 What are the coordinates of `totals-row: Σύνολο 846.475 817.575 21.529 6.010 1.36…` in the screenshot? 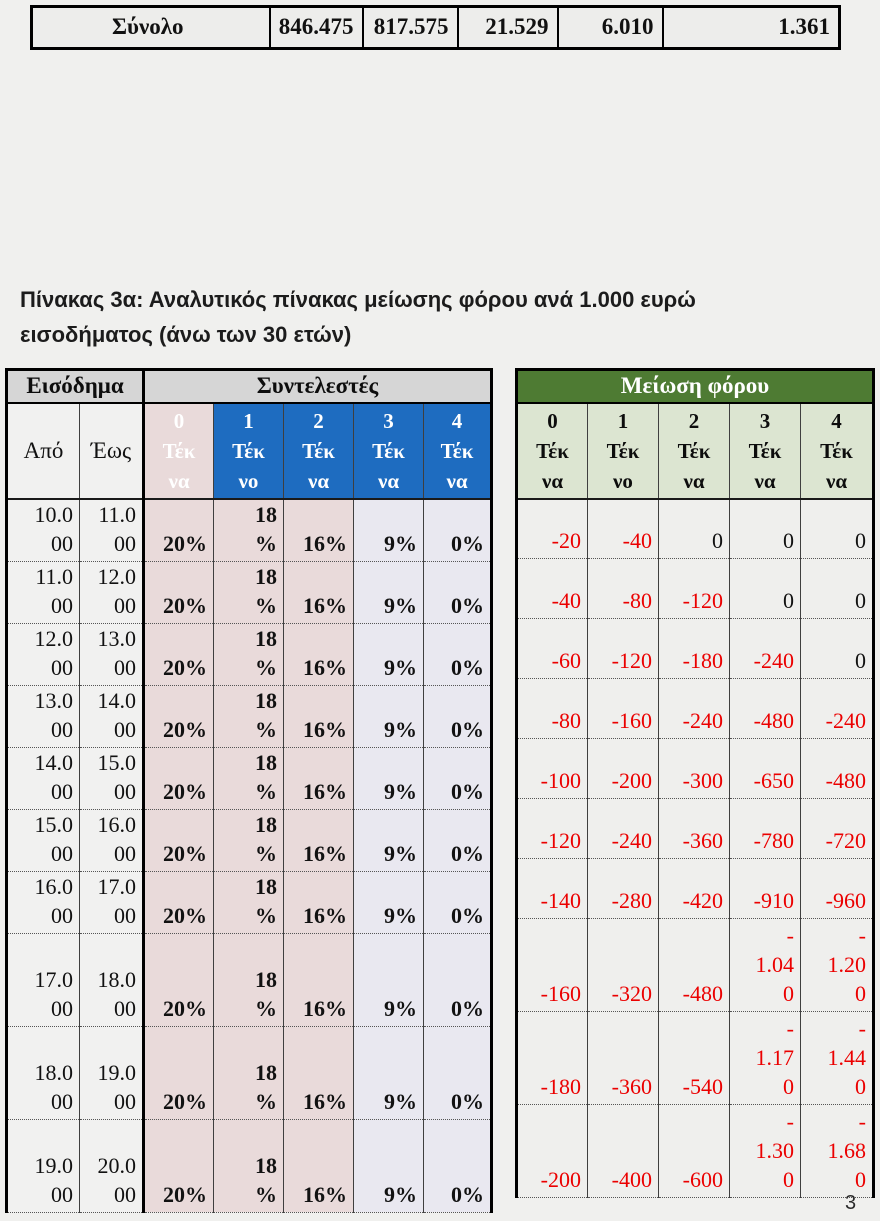 It's located at (435, 27).